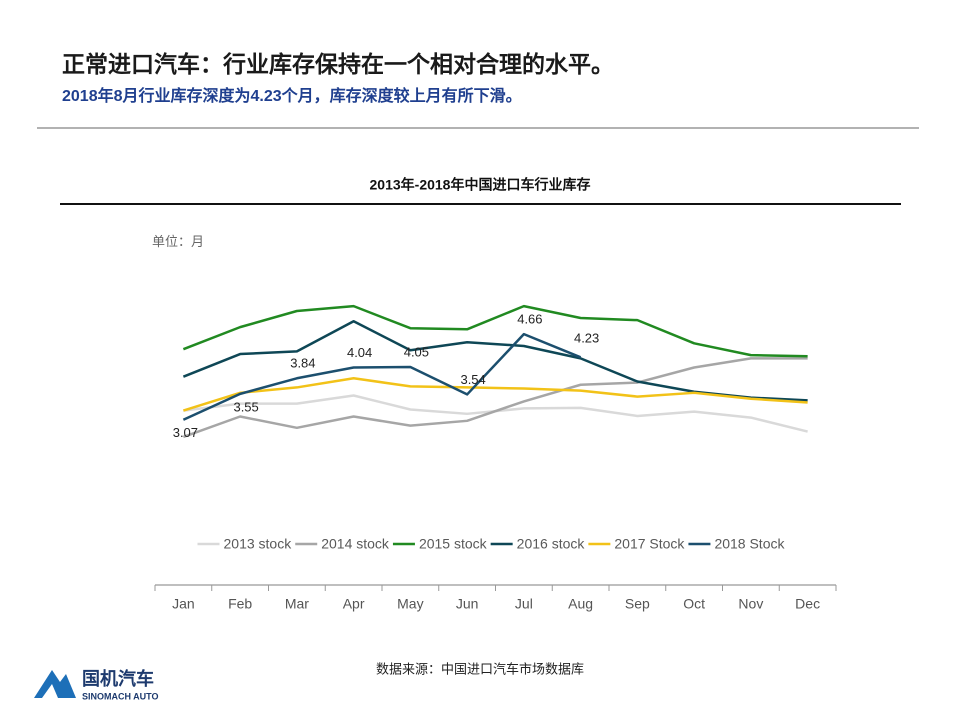  What do you see at coordinates (524, 604) in the screenshot?
I see `x-tick-label: Jul` at bounding box center [524, 604].